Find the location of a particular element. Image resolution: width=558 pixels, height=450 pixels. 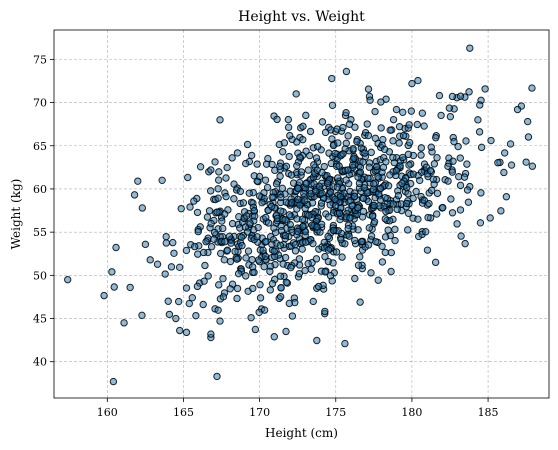

x-axis-ticks: 160 165 170 175 180 185 is located at coordinates (298, 408).